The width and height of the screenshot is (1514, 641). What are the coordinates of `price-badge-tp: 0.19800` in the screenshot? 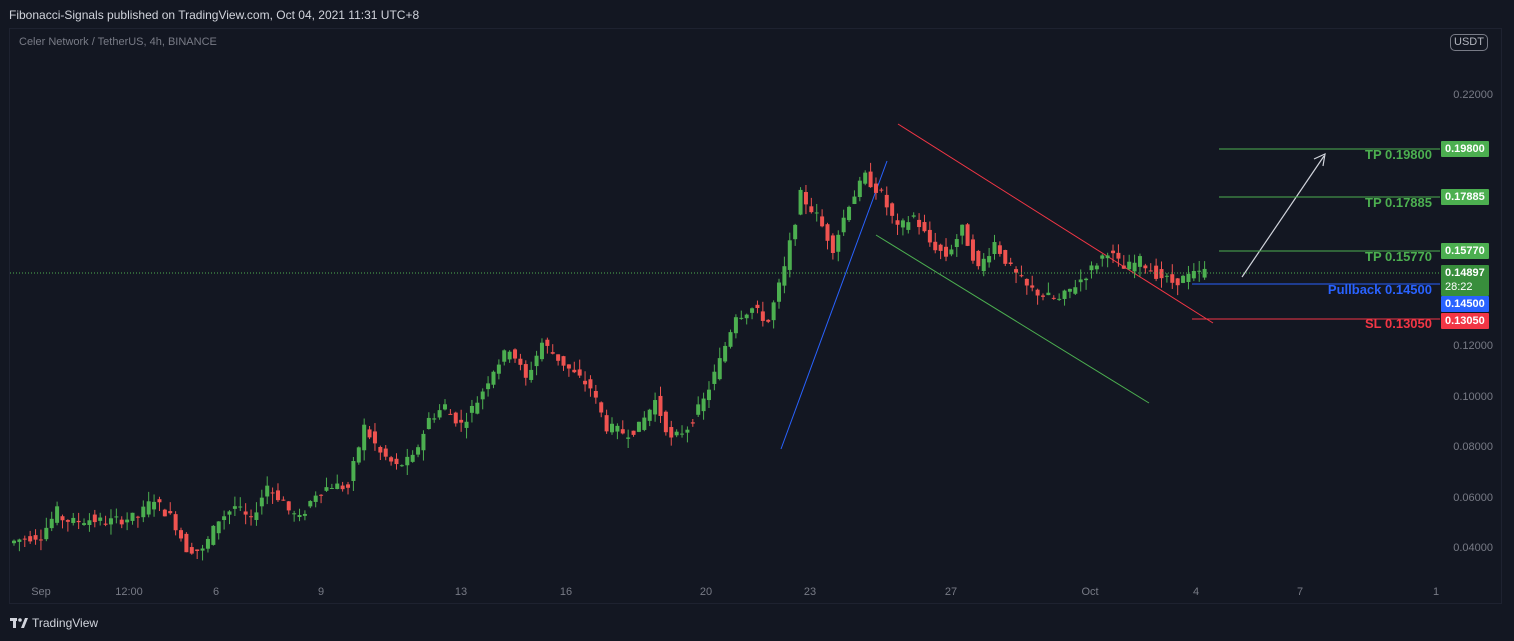 It's located at (1465, 149).